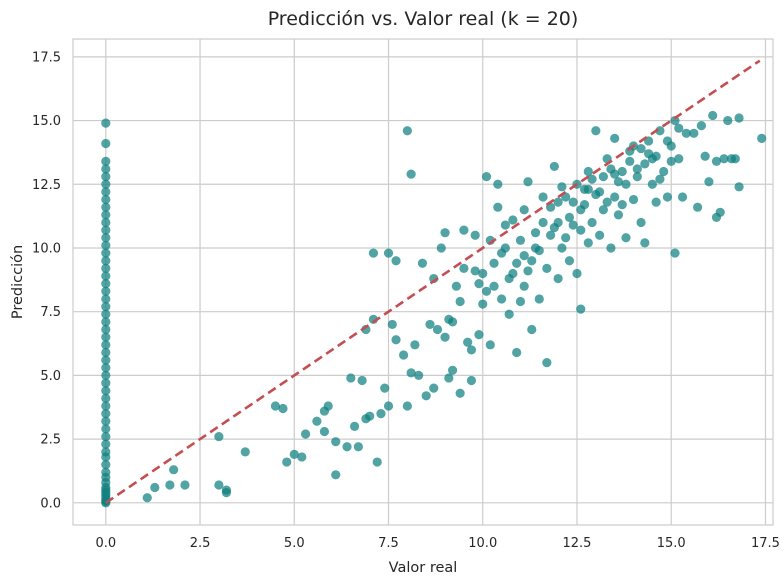 This screenshot has height=584, width=784. Describe the element at coordinates (50, 503) in the screenshot. I see `y-tick-label: 0.0` at that location.